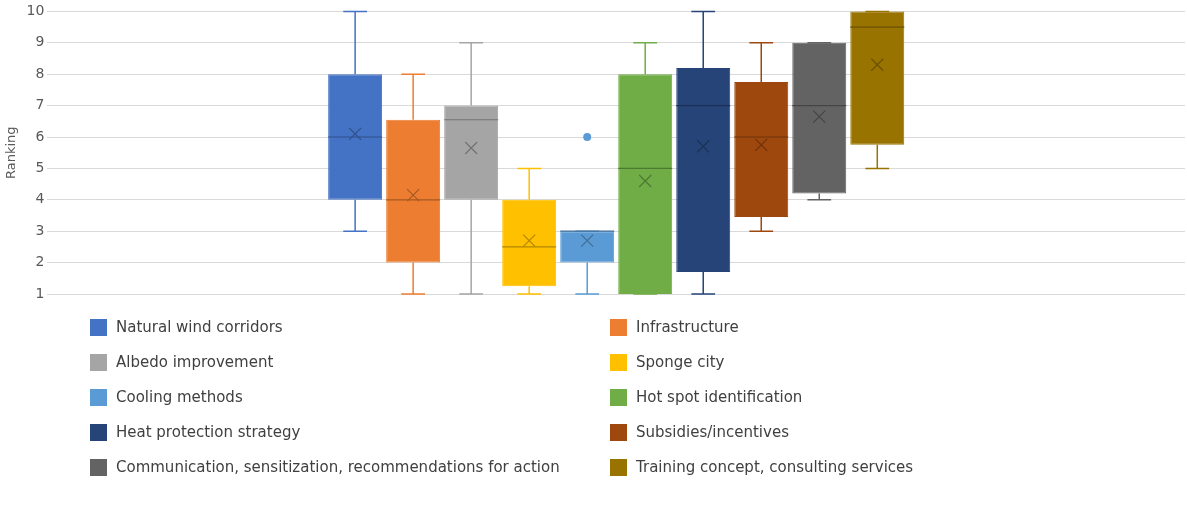 This screenshot has width=1187, height=509. Describe the element at coordinates (40, 41) in the screenshot. I see `y-tick-label: 9` at that location.